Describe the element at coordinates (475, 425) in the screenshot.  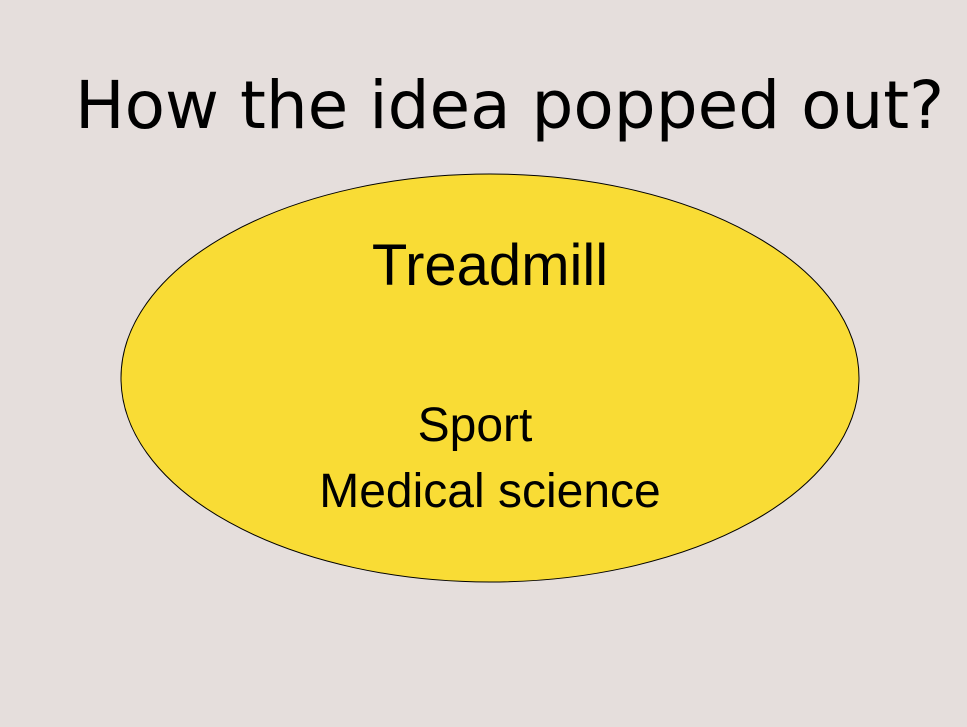
I see `ellipse-sub-label-sport: Sport` at that location.